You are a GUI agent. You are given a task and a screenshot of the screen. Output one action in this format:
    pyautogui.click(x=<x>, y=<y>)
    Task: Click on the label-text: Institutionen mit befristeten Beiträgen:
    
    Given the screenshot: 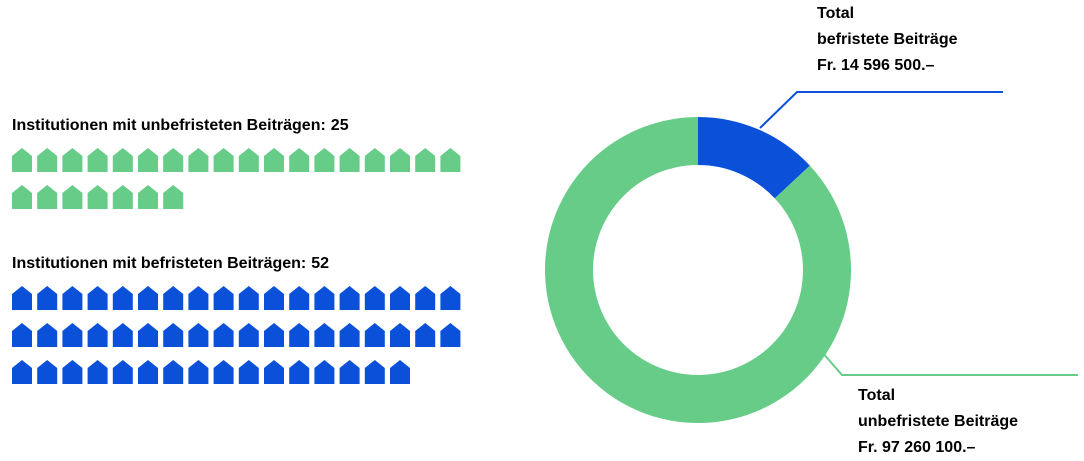 What is the action you would take?
    pyautogui.click(x=159, y=263)
    